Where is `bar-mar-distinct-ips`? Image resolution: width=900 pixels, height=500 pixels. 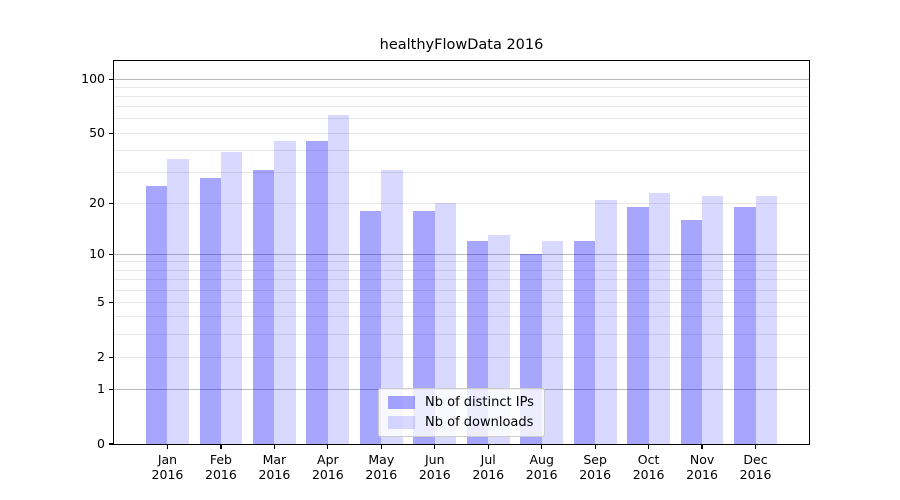 bar-mar-distinct-ips is located at coordinates (264, 307).